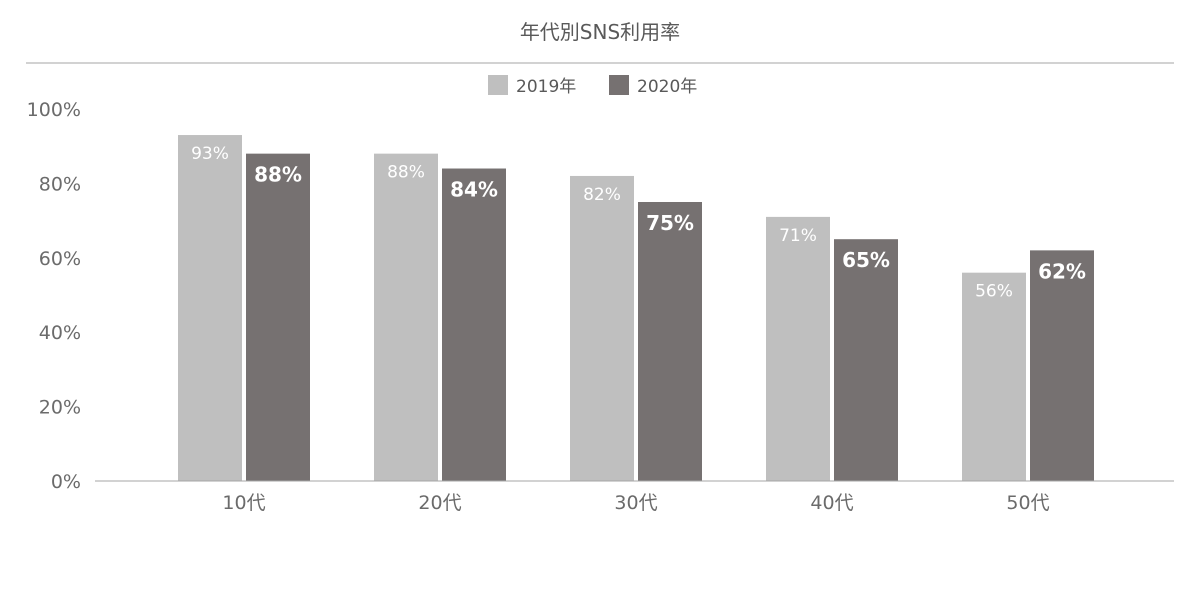 The width and height of the screenshot is (1200, 600). What do you see at coordinates (670, 223) in the screenshot?
I see `bar-value-label: 75%` at bounding box center [670, 223].